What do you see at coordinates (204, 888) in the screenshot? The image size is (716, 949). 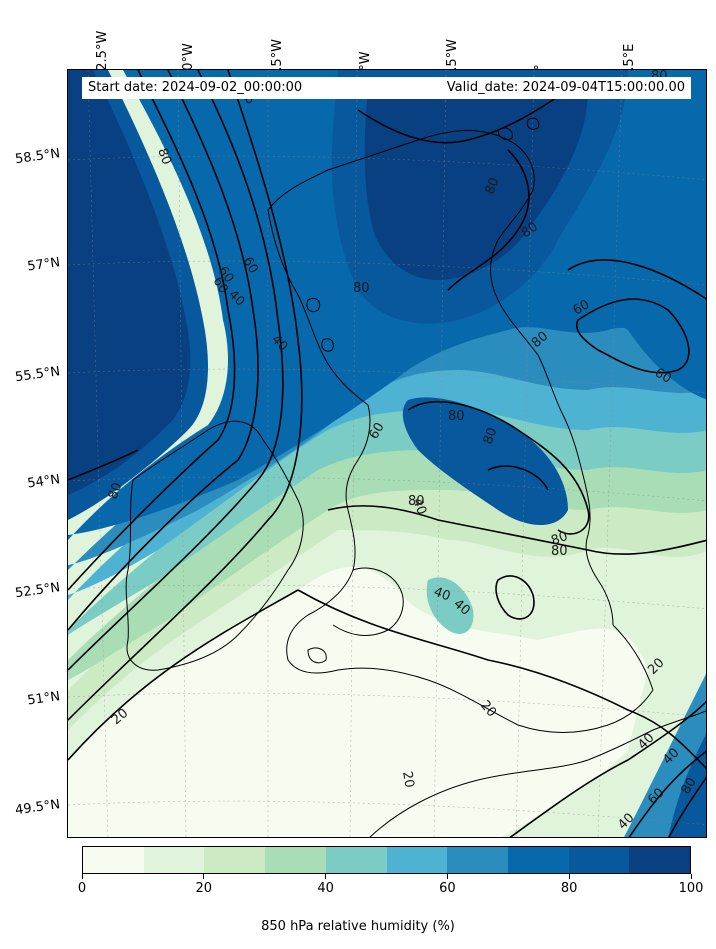 I see `colorbar-tick-label: 20` at bounding box center [204, 888].